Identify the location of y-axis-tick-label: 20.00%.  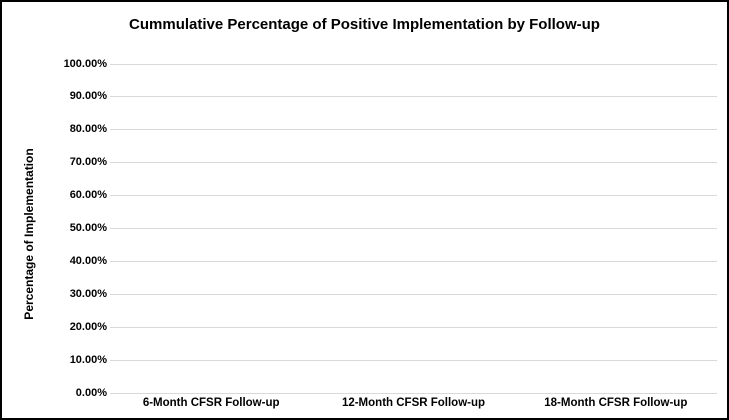
(88, 326).